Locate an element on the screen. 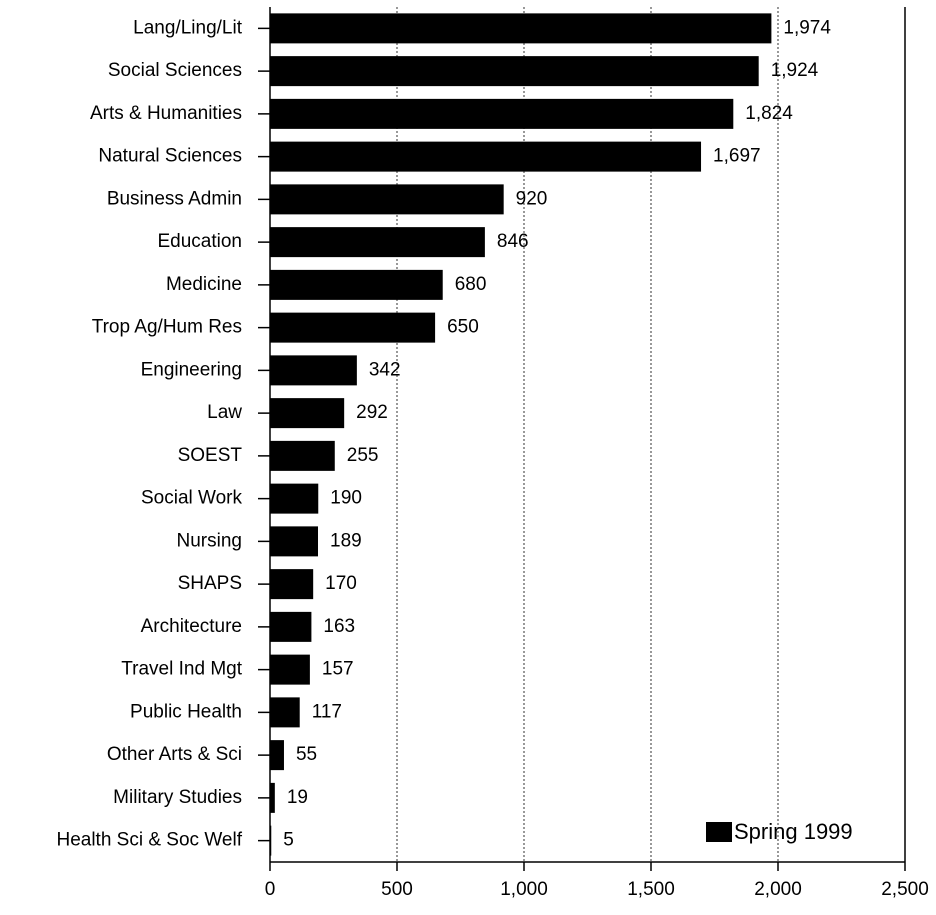 The height and width of the screenshot is (915, 936). value-label: 680 is located at coordinates (471, 284).